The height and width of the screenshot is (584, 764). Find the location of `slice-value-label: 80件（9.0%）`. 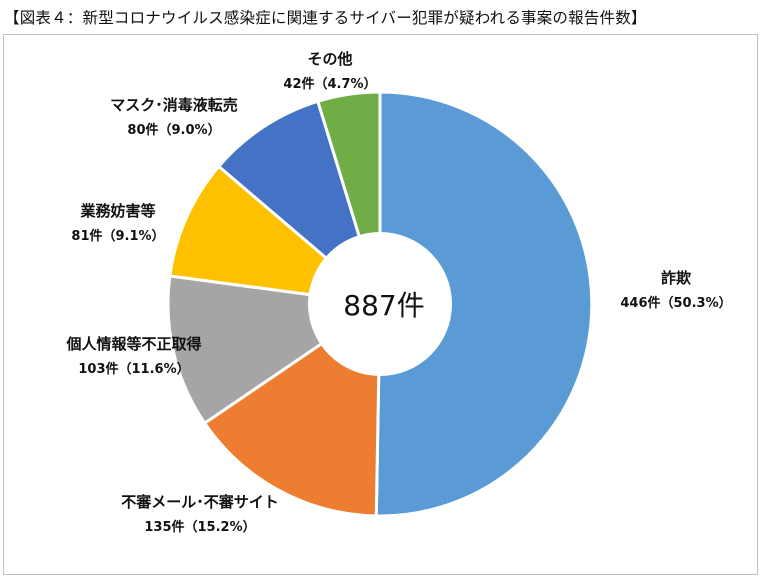

slice-value-label: 80件（9.0%） is located at coordinates (173, 130).